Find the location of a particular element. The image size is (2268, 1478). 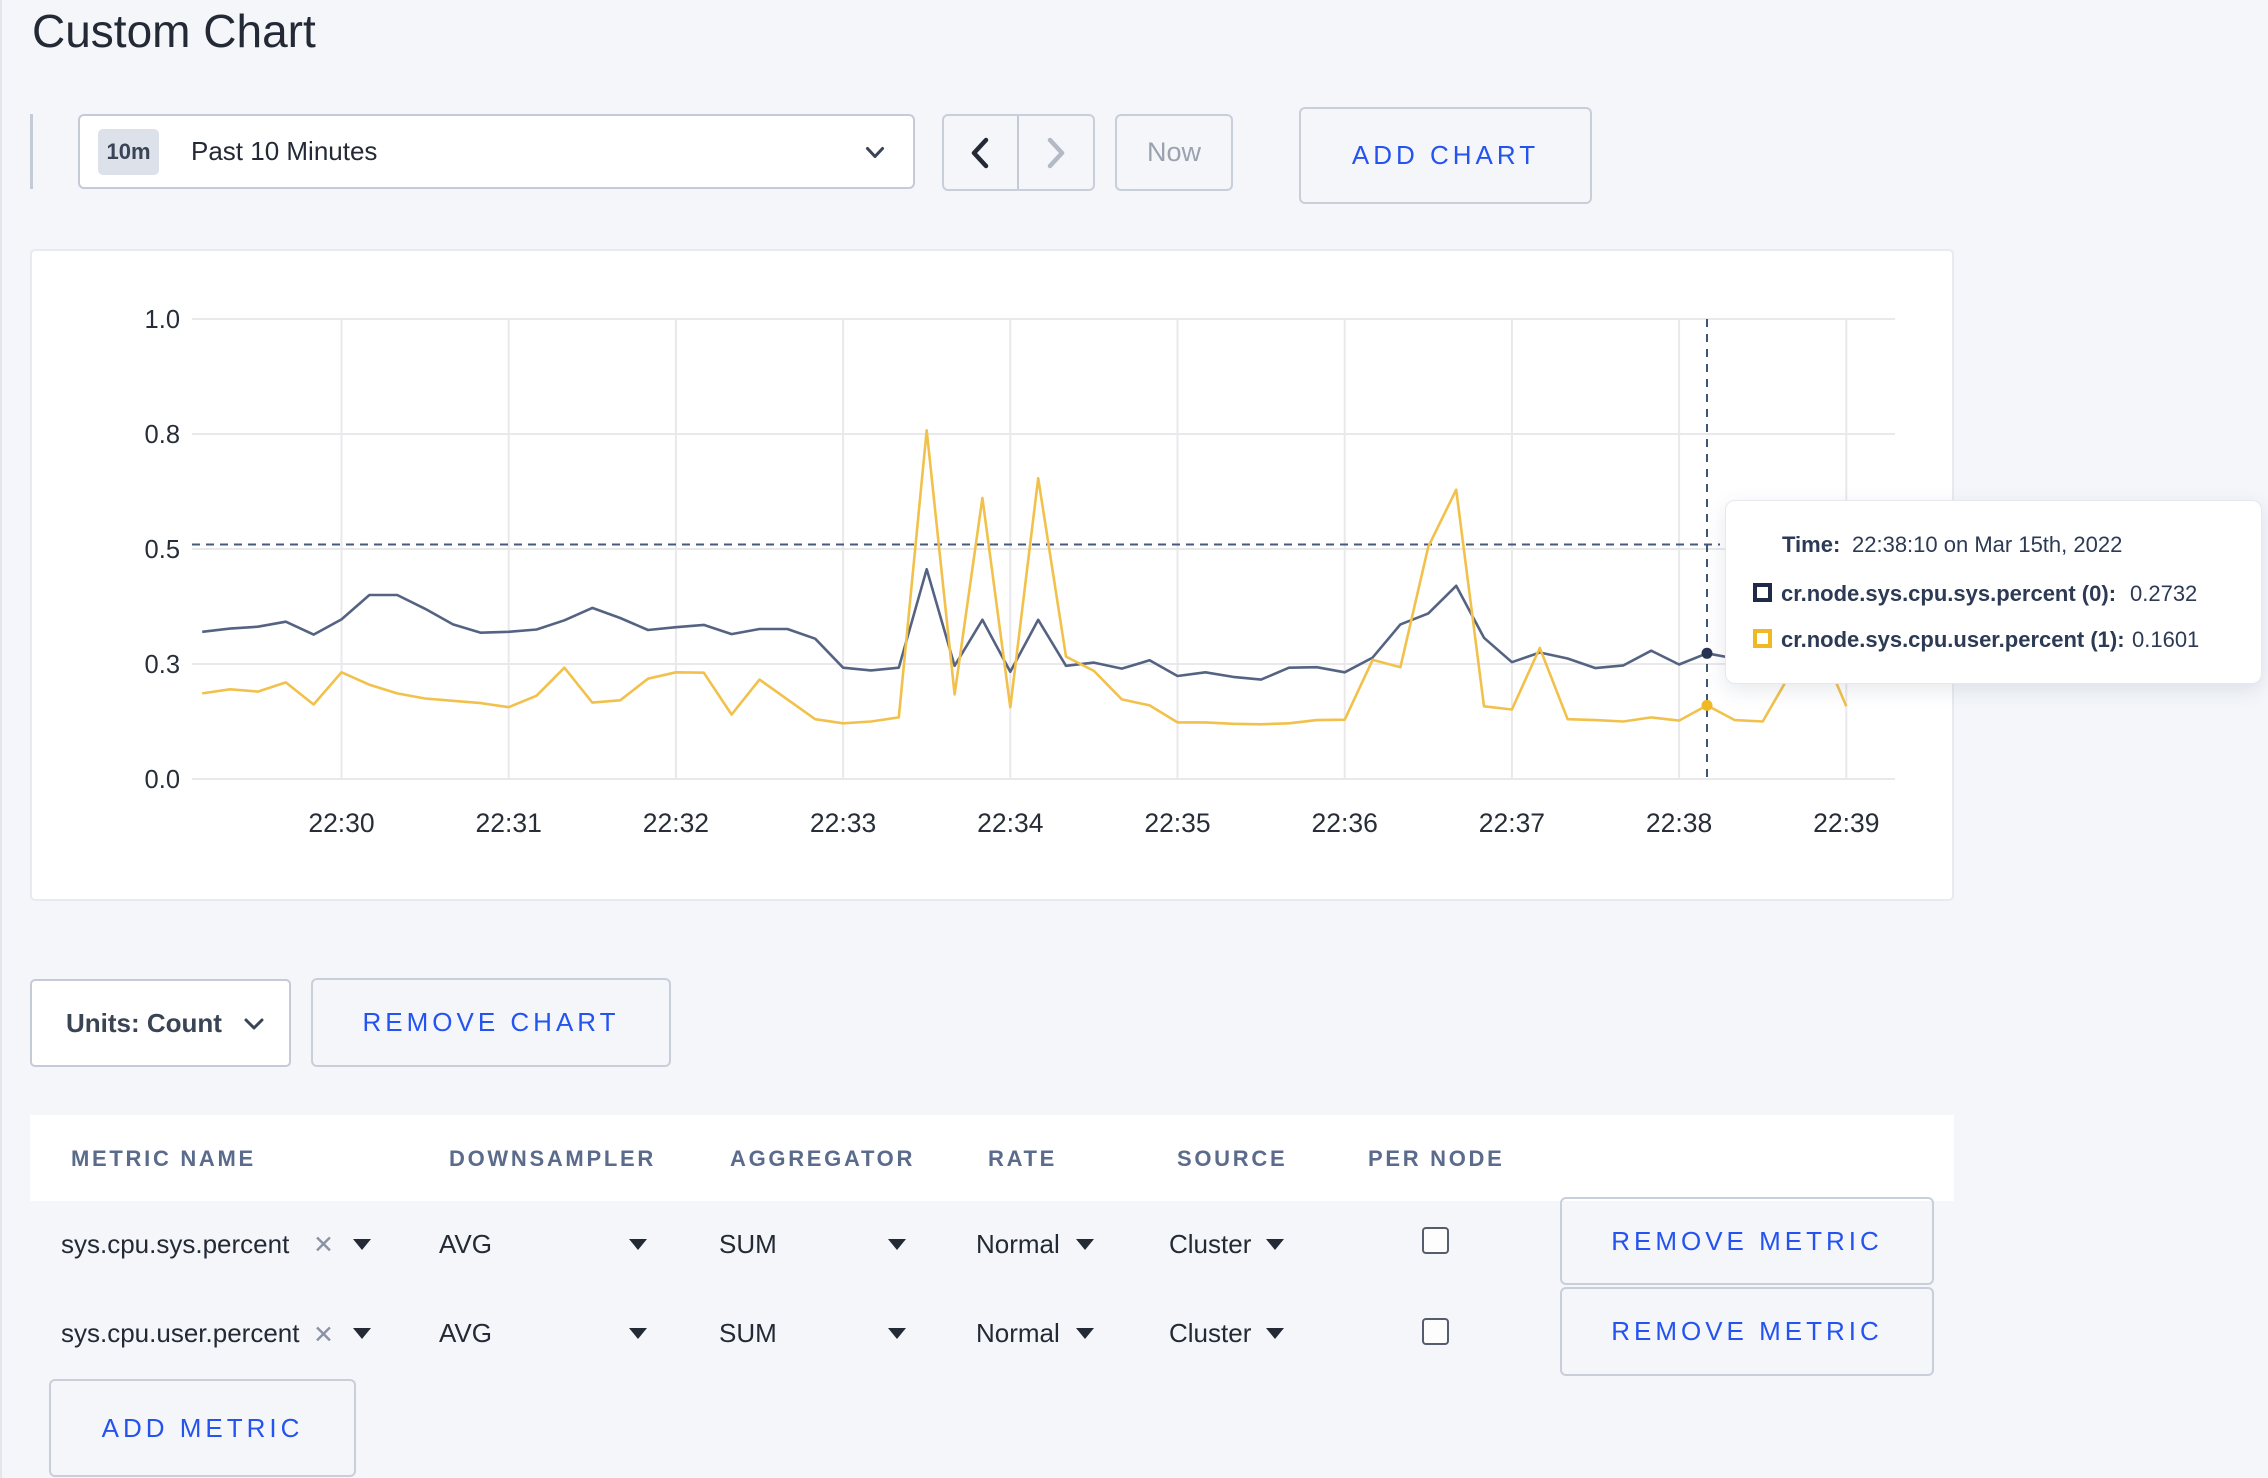

svg-text: 22:36 is located at coordinates (1345, 823).